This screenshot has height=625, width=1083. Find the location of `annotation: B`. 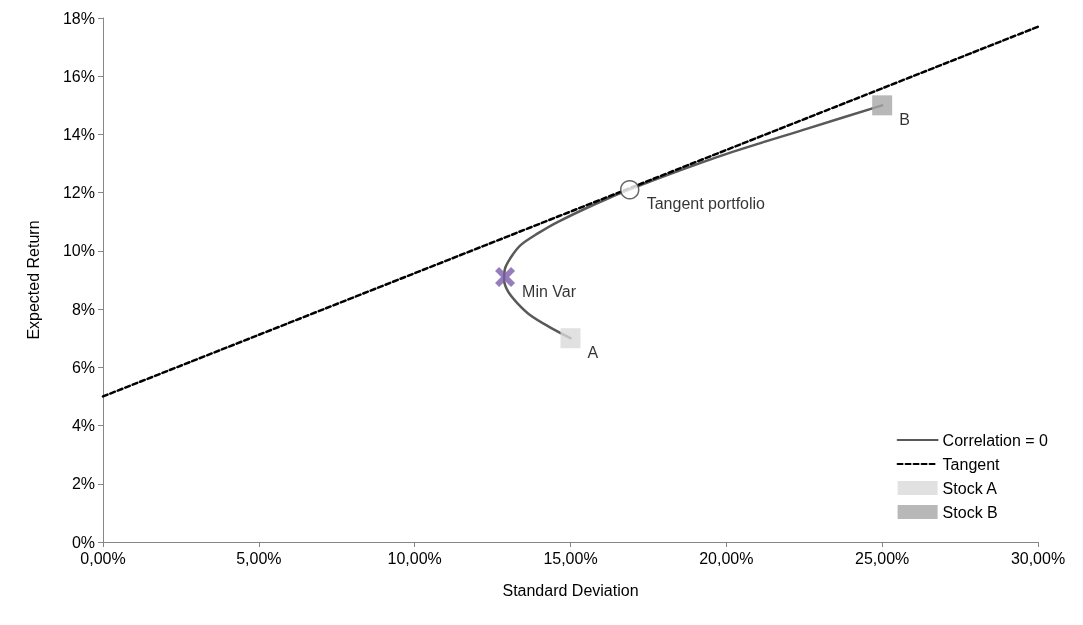

annotation: B is located at coordinates (904, 119).